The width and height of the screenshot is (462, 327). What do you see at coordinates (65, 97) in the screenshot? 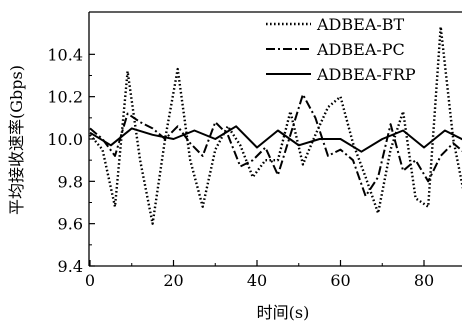
I see `y-tick-label: 10.2` at bounding box center [65, 97].